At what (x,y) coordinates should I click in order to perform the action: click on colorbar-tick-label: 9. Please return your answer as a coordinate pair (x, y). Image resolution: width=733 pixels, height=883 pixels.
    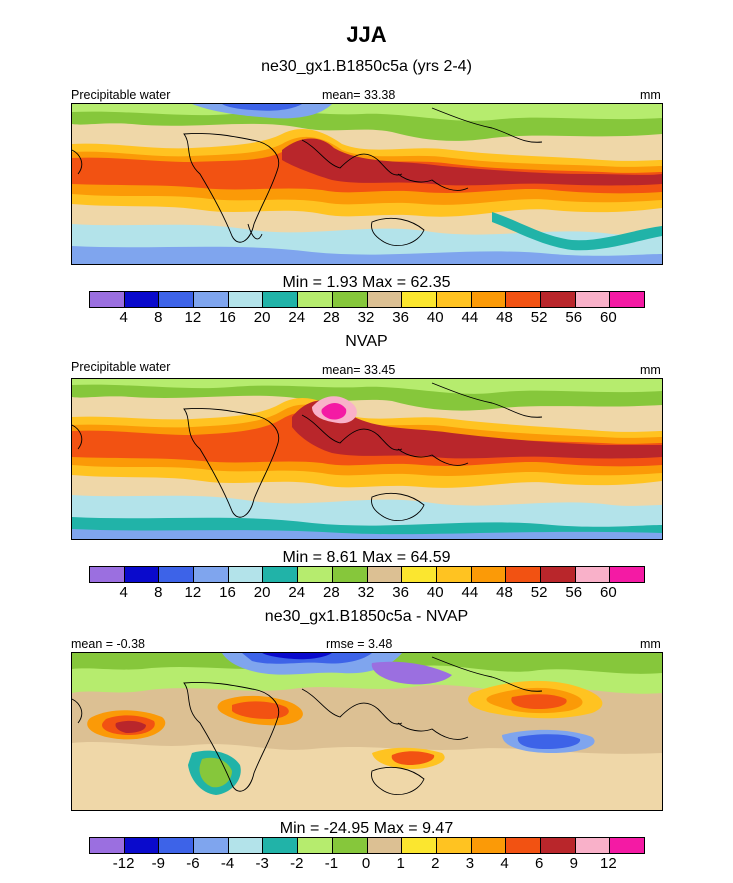
    Looking at the image, I should click on (573, 863).